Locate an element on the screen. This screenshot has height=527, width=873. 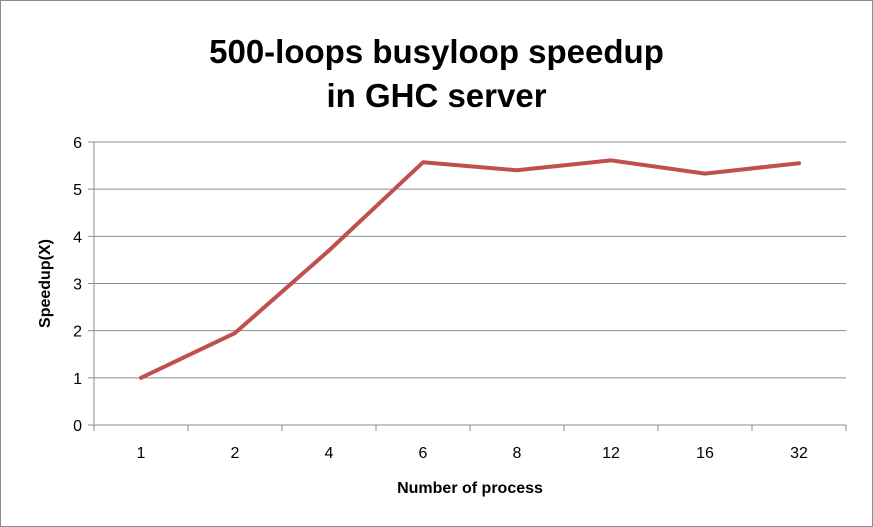
x-tick-label: 16 is located at coordinates (705, 453).